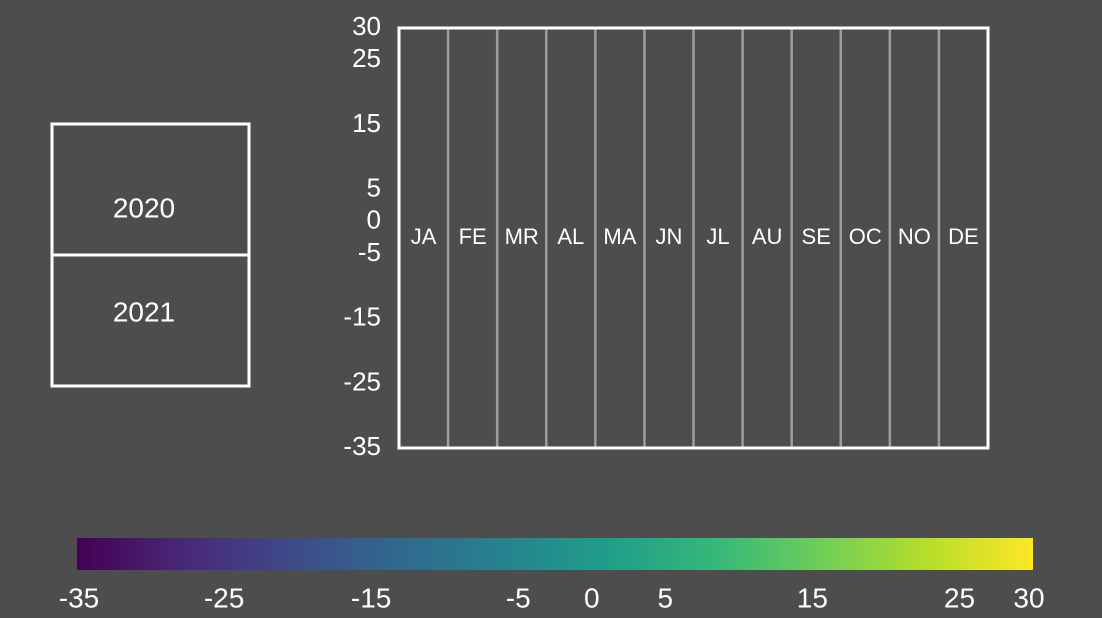 This screenshot has width=1102, height=618. What do you see at coordinates (366, 123) in the screenshot?
I see `y-tick-label: 15` at bounding box center [366, 123].